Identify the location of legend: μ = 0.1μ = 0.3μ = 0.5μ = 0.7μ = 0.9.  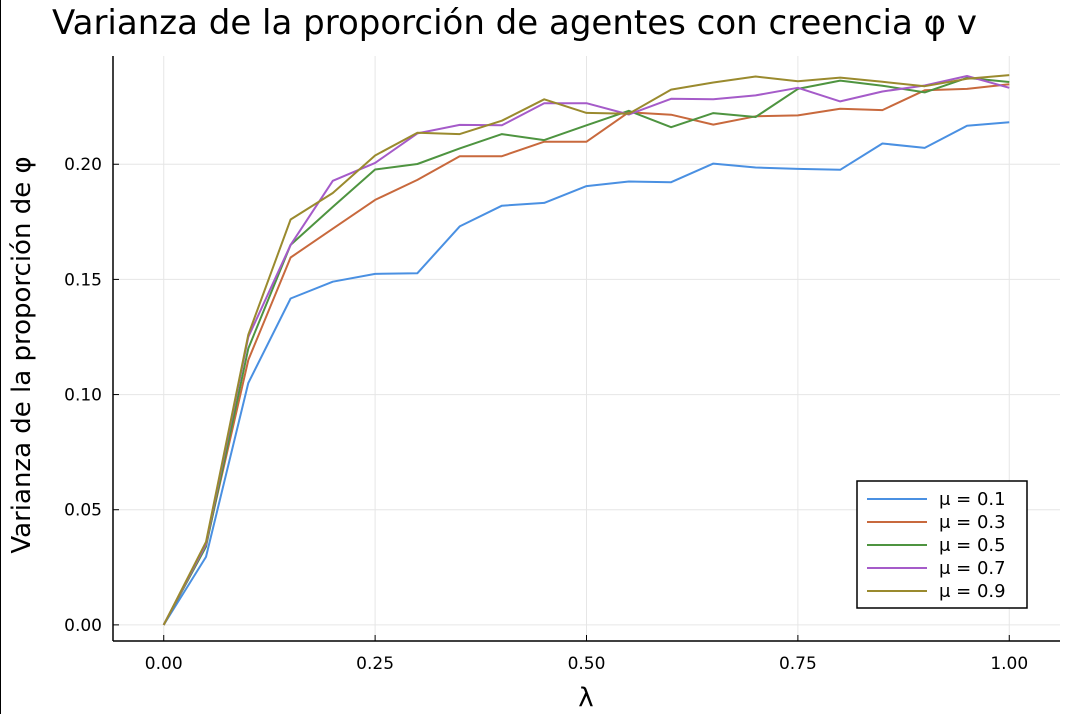
(942, 544).